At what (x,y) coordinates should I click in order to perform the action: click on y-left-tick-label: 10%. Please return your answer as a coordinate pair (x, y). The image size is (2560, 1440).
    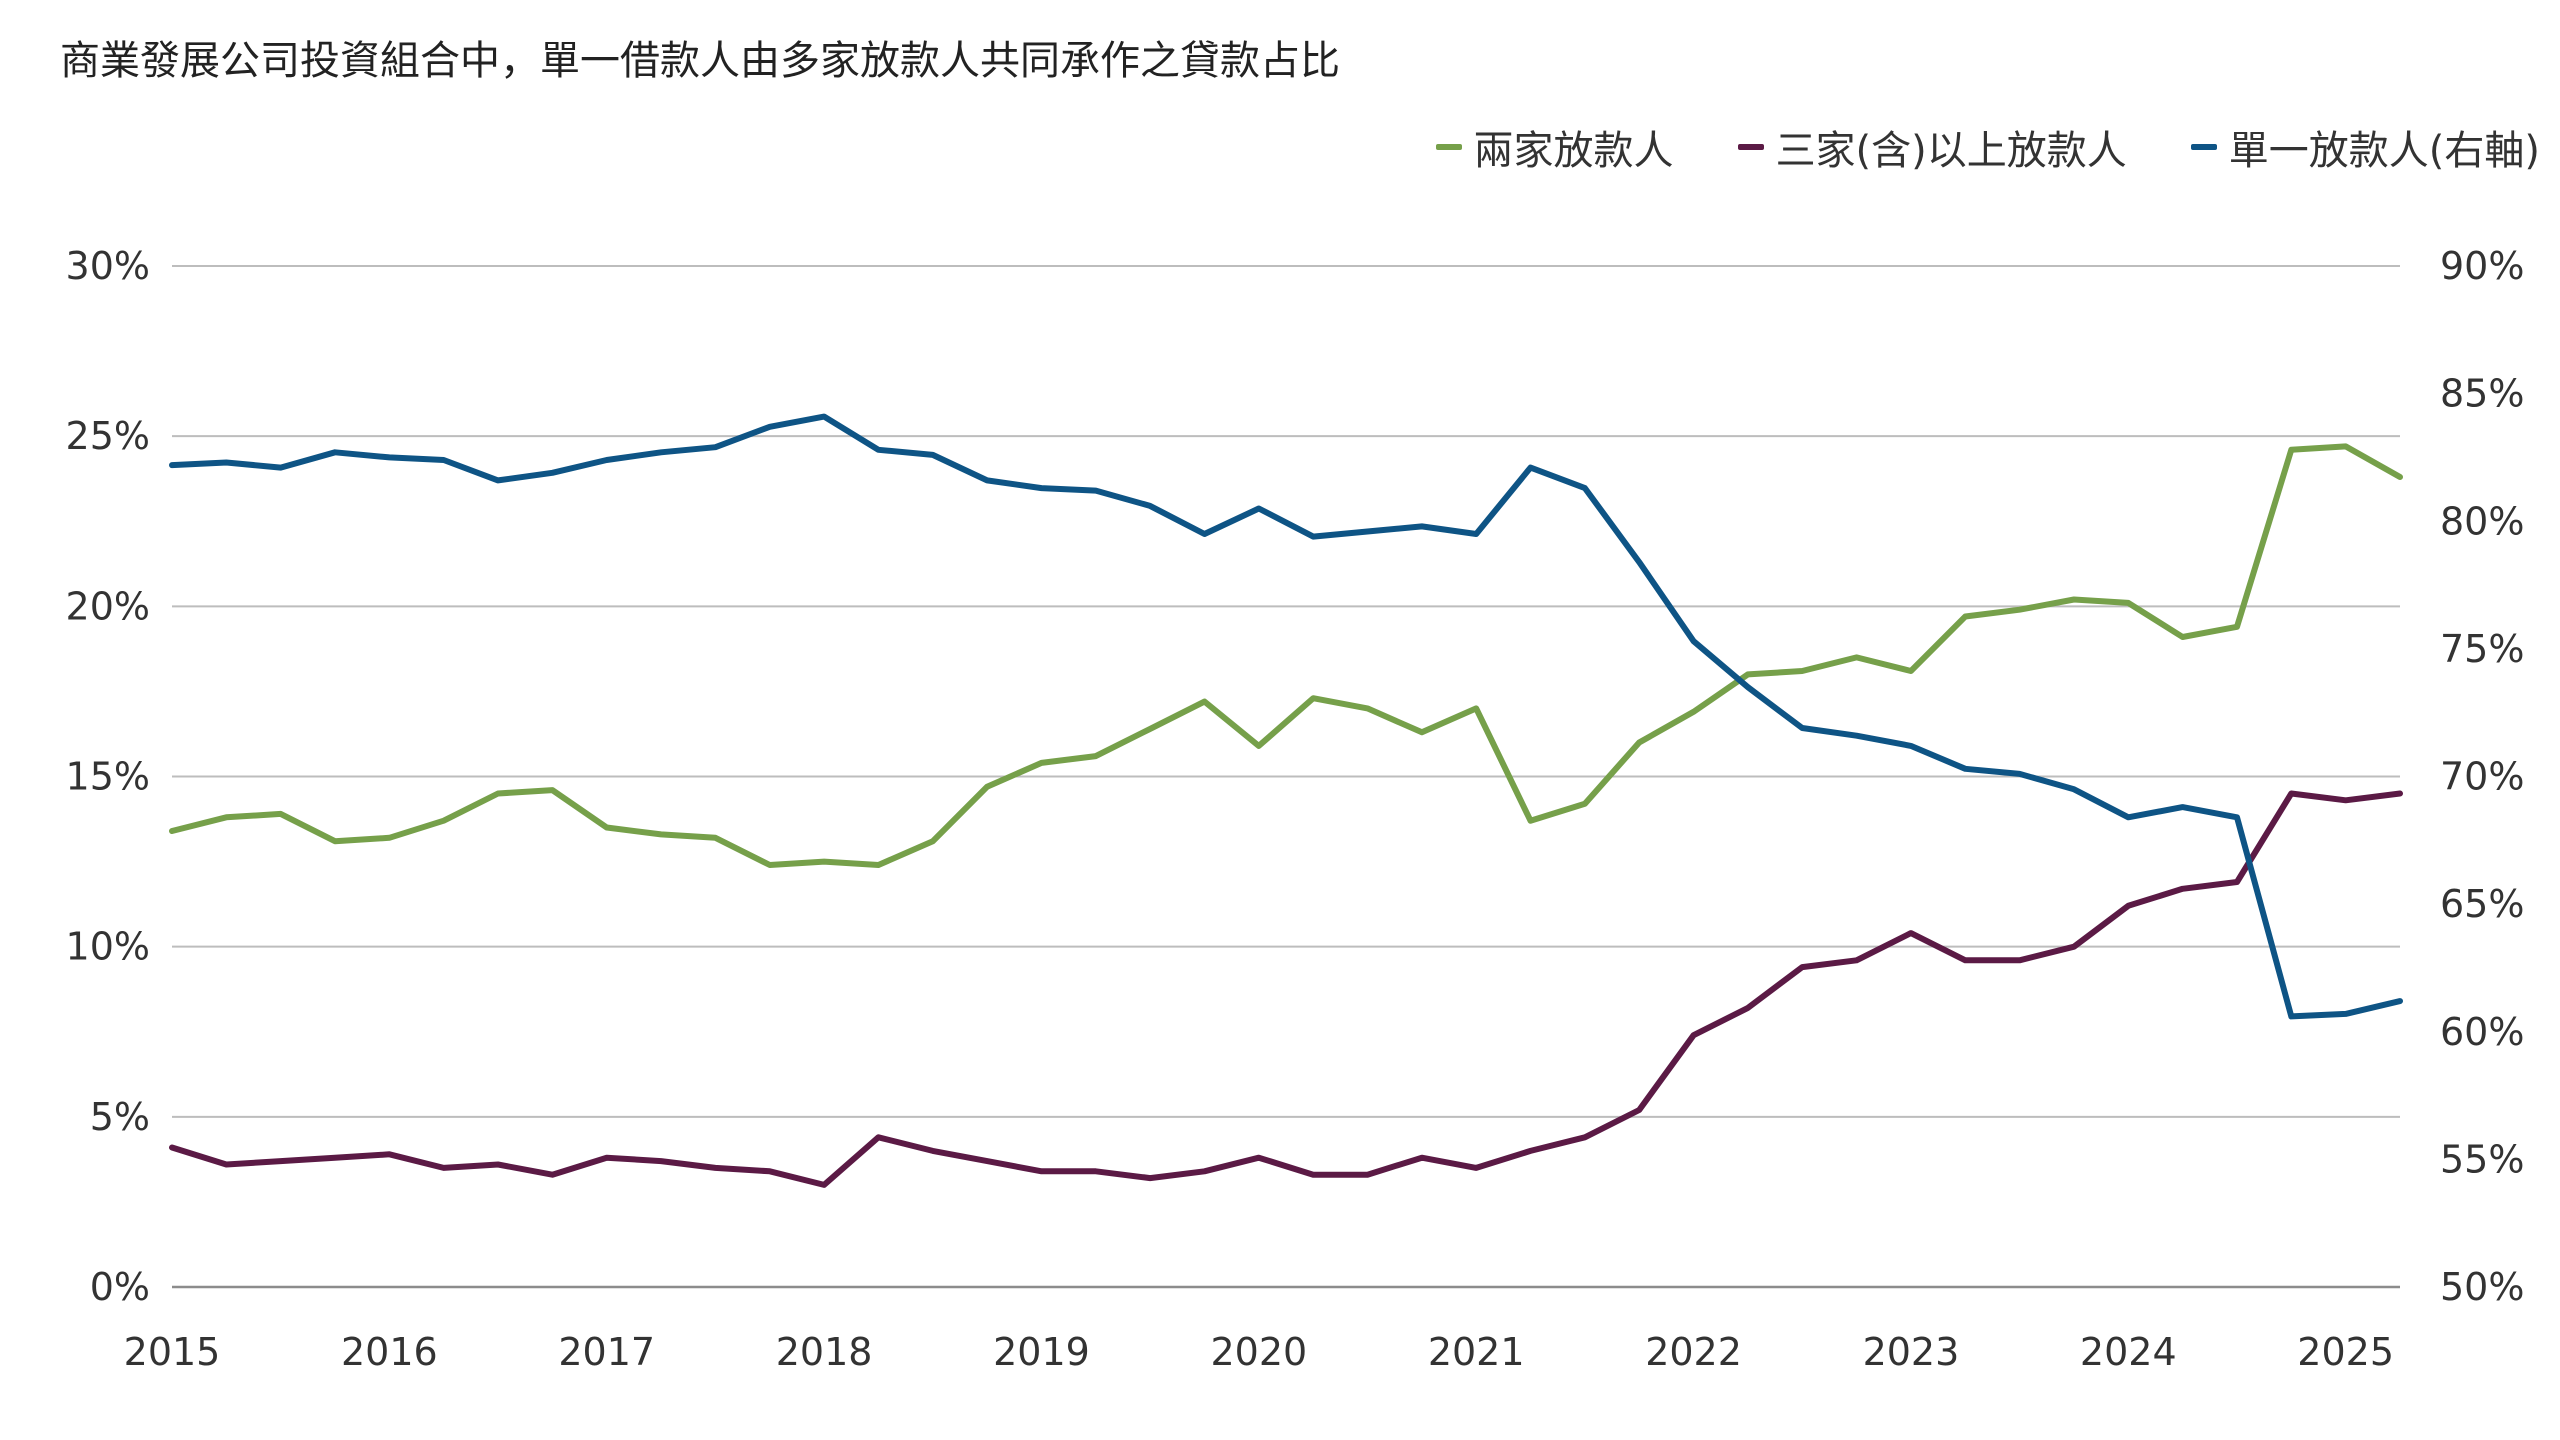
    Looking at the image, I should click on (108, 947).